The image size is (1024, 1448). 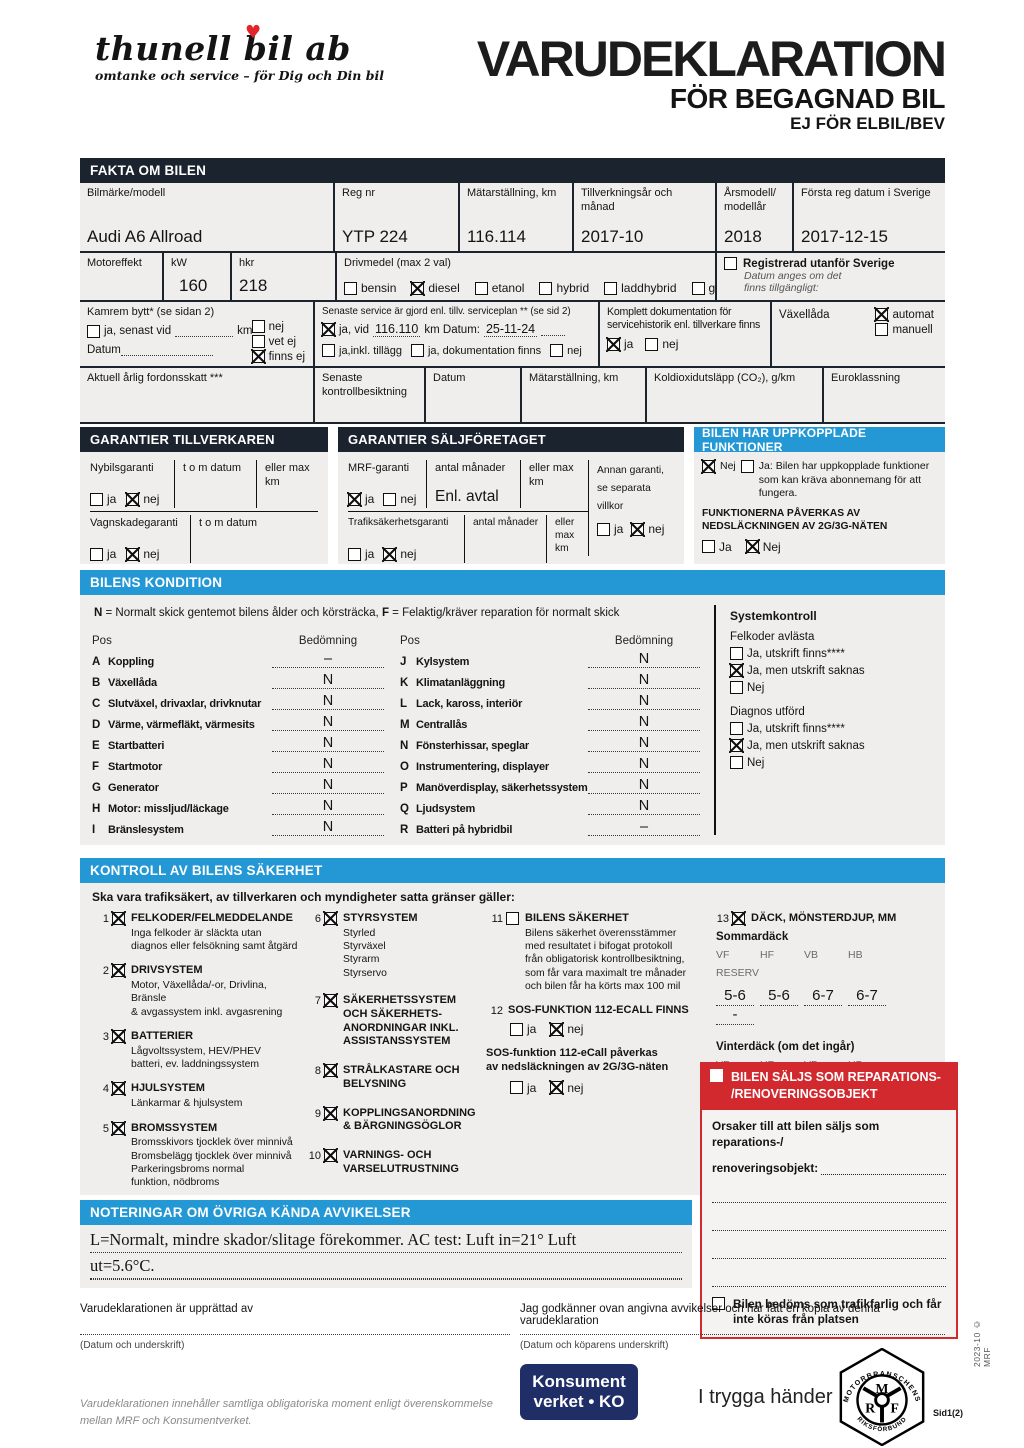 I want to click on tillverkningsar-value: 2017-10, so click(x=612, y=237).